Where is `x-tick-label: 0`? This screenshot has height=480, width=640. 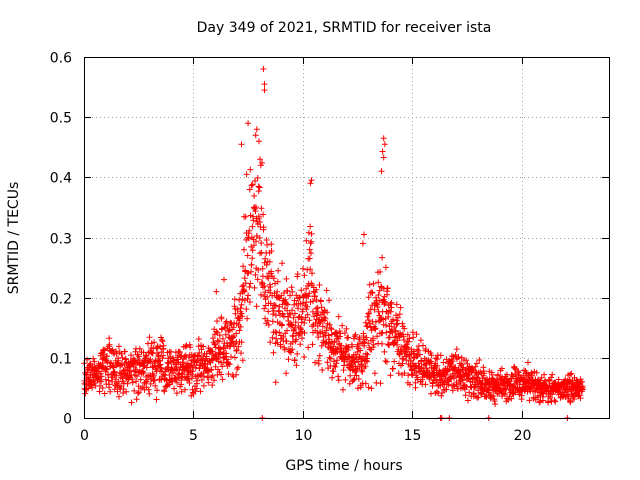
x-tick-label: 0 is located at coordinates (84, 436).